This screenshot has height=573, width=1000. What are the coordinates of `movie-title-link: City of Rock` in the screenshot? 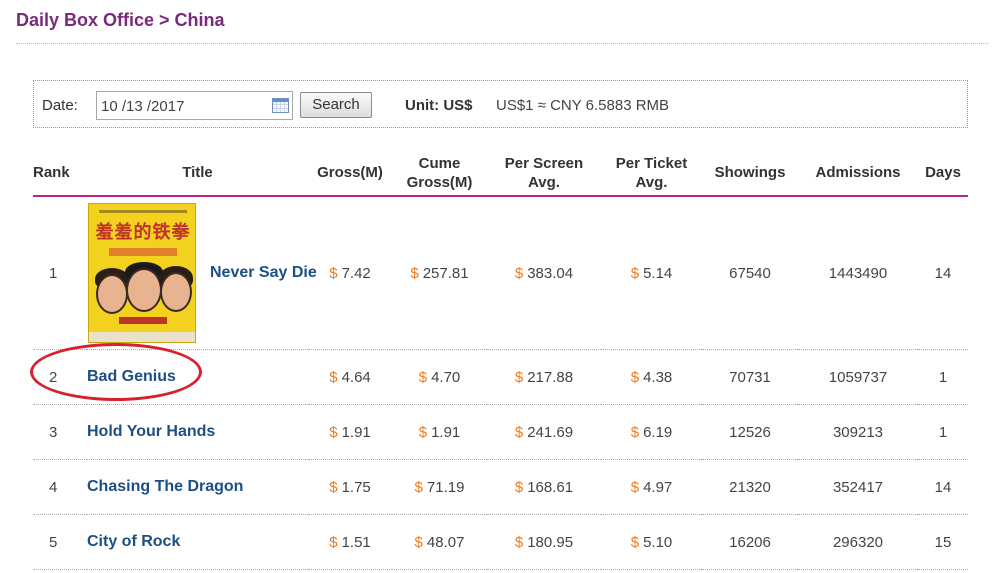 It's located at (134, 541).